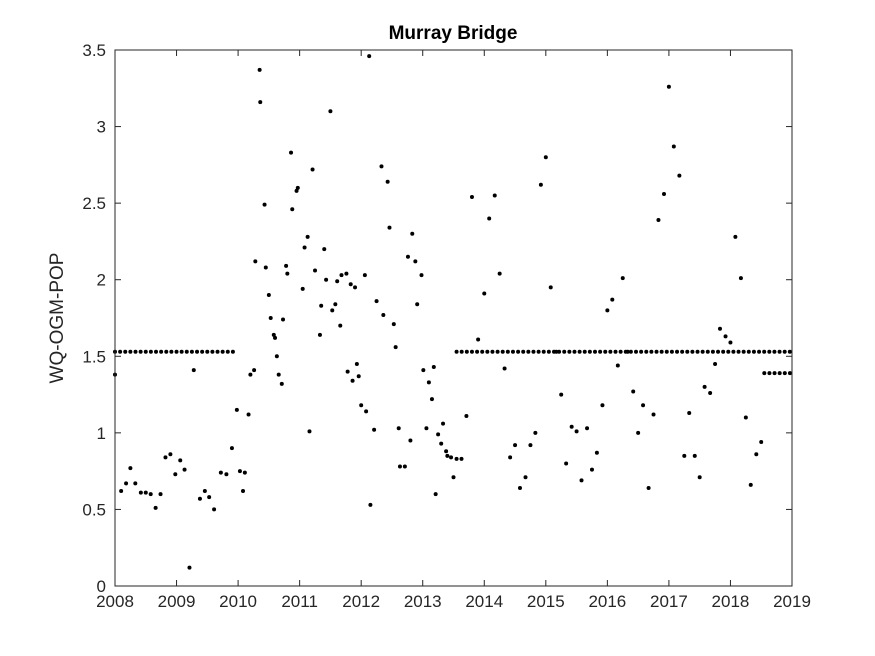 This screenshot has height=656, width=875. Describe the element at coordinates (731, 601) in the screenshot. I see `x-tick-label: 2018` at that location.